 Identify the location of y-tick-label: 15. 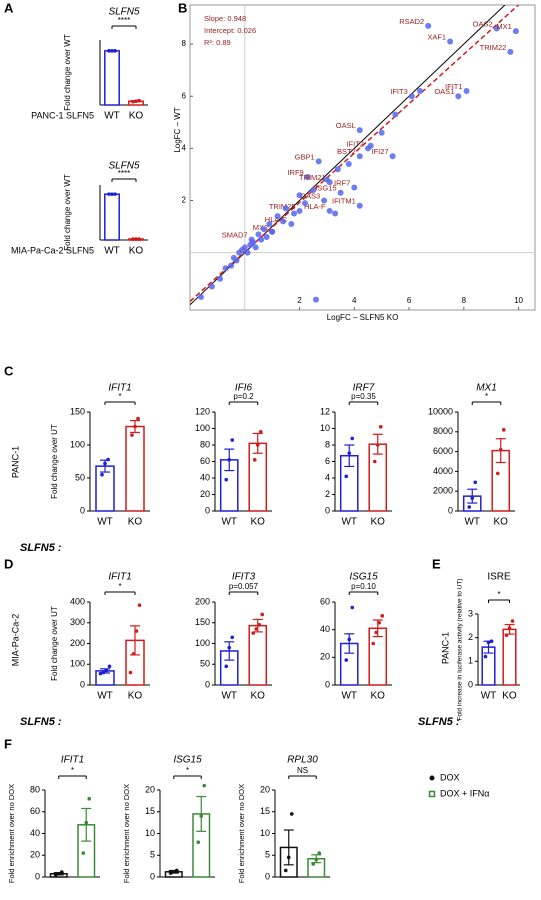
(150, 811).